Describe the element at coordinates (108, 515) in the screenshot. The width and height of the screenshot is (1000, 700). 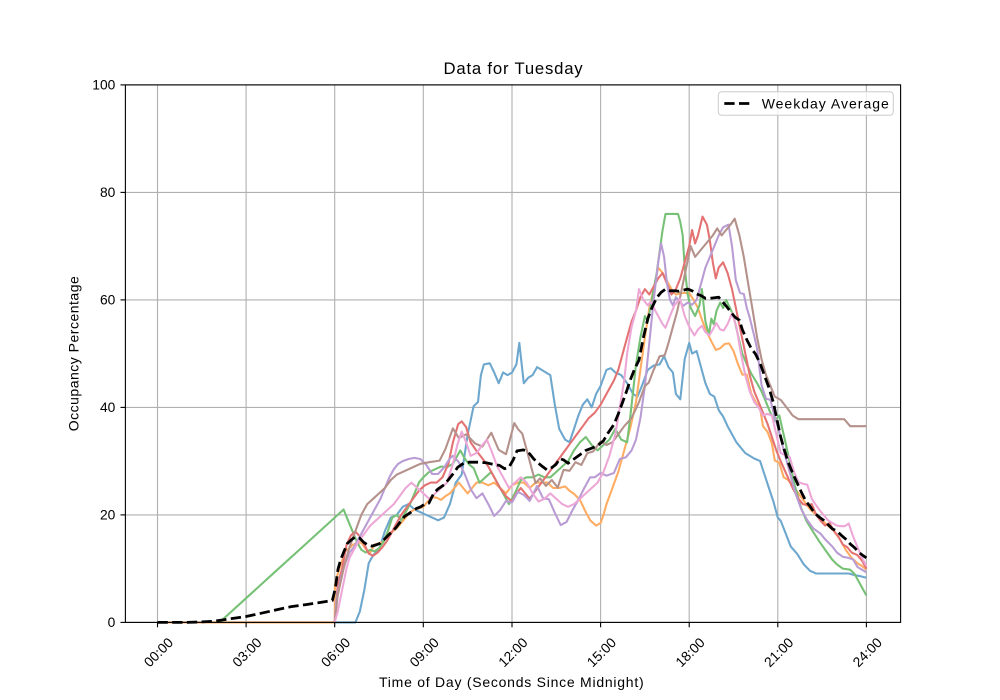
I see `svg-text: 20` at that location.